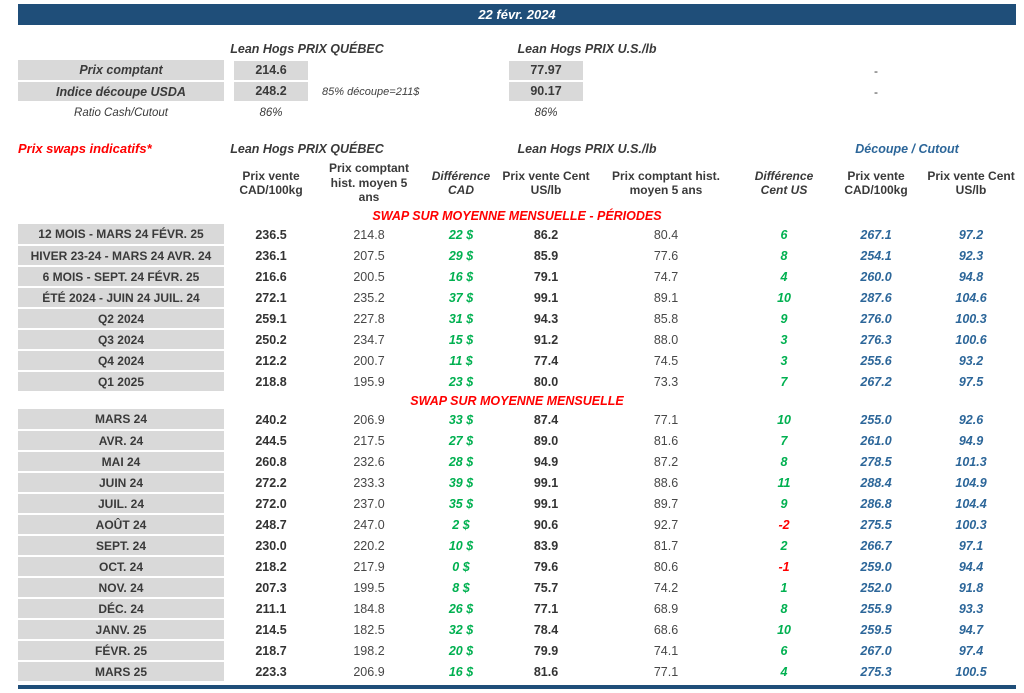 The width and height of the screenshot is (1024, 693). Describe the element at coordinates (876, 524) in the screenshot. I see `cutout-cad-cell: 275.5` at that location.